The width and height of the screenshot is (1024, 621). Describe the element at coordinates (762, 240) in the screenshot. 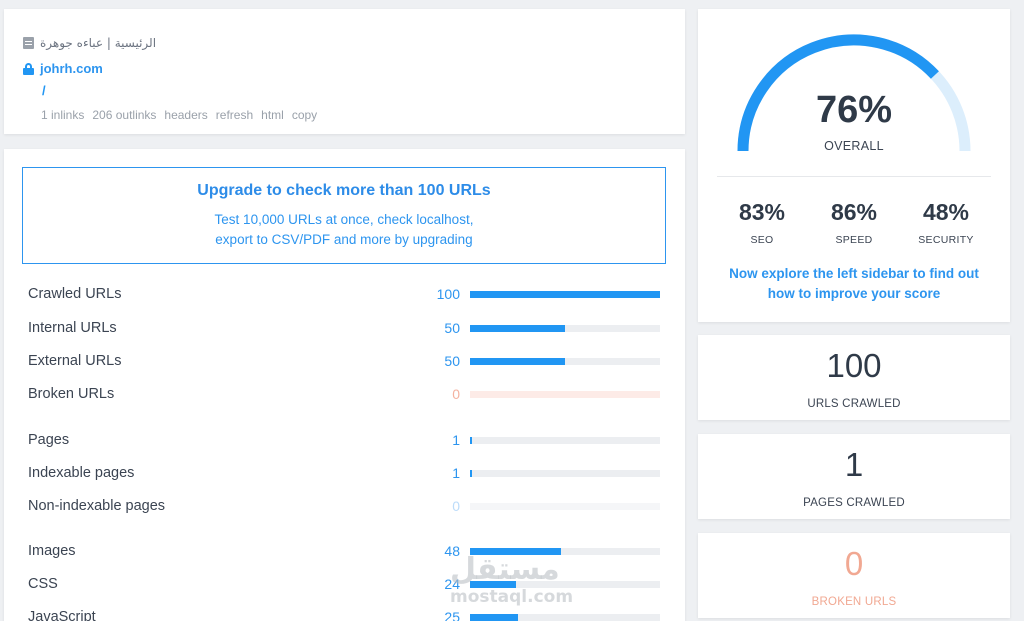

I see `seo-score-label: SEO` at that location.